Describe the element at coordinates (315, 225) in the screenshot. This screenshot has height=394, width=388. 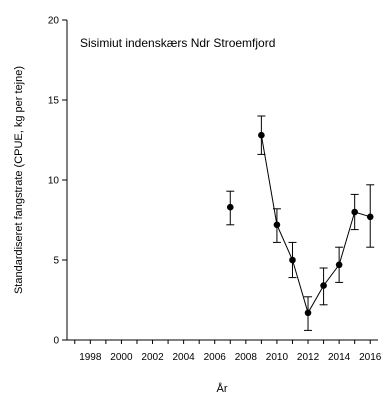
I see `series-line` at that location.